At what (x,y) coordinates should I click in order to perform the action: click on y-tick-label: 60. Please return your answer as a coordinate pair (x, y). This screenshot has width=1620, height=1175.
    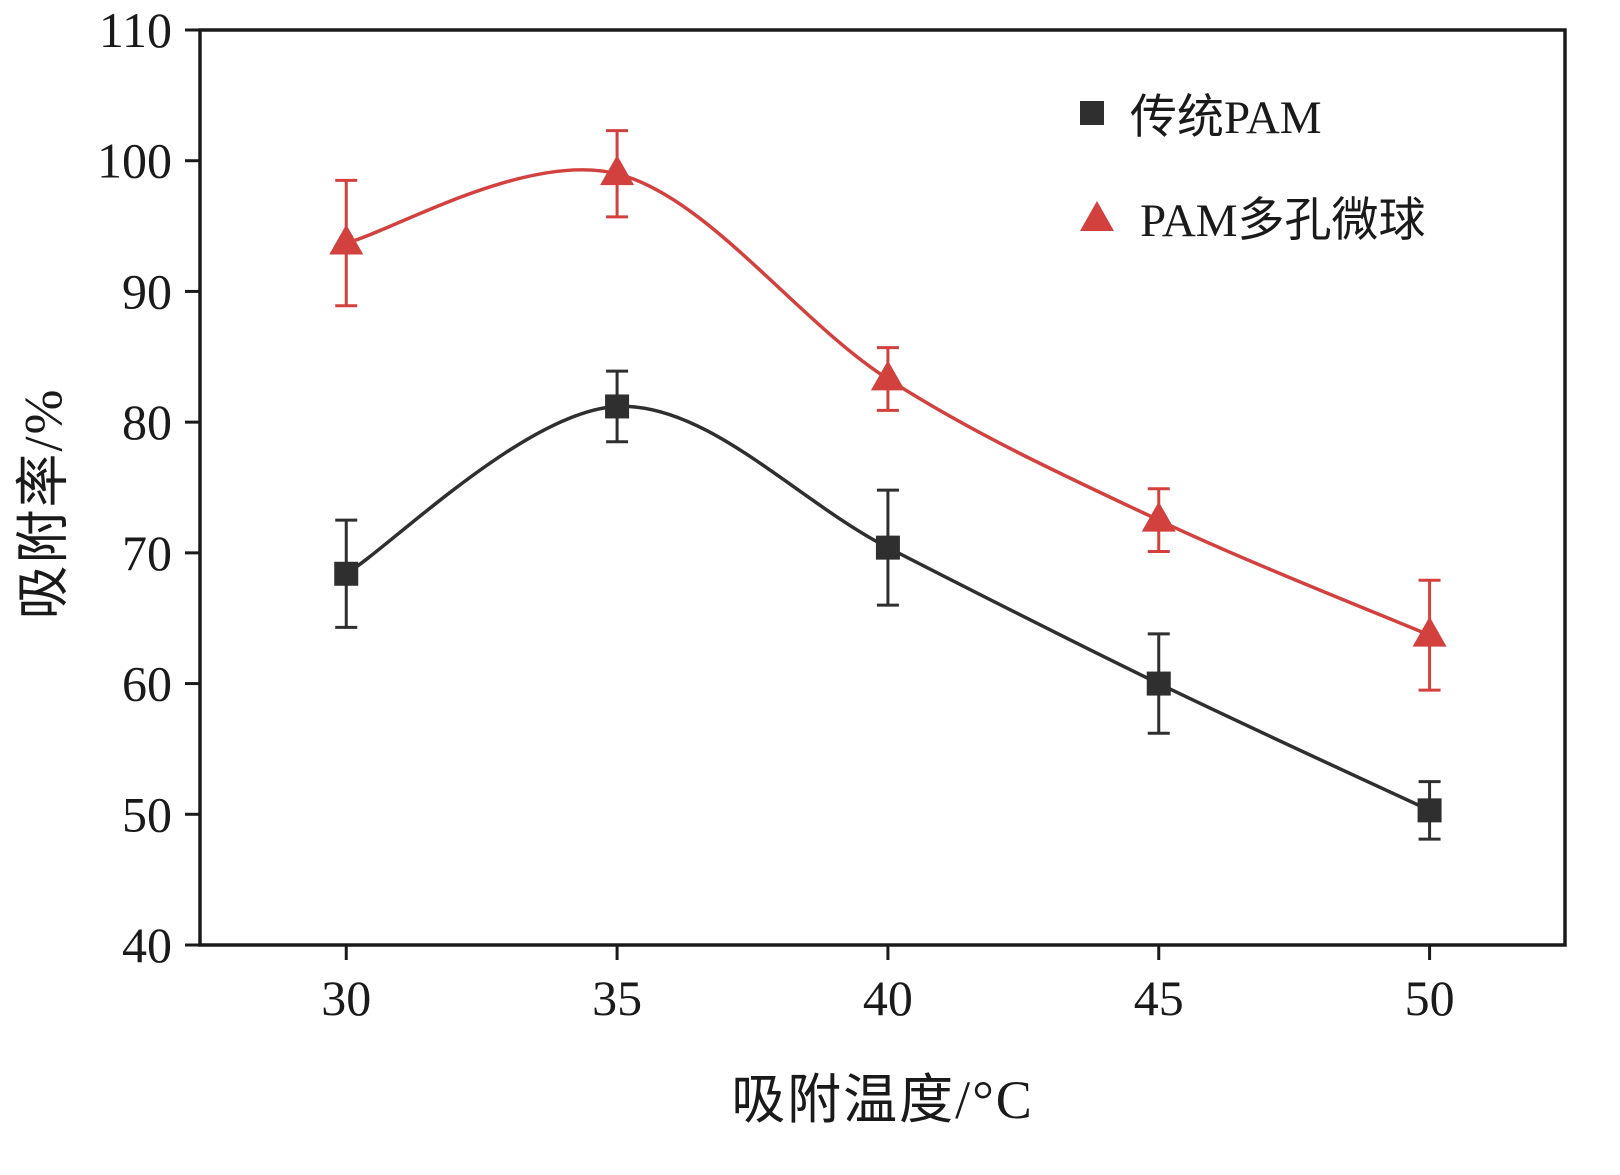
    Looking at the image, I should click on (147, 684).